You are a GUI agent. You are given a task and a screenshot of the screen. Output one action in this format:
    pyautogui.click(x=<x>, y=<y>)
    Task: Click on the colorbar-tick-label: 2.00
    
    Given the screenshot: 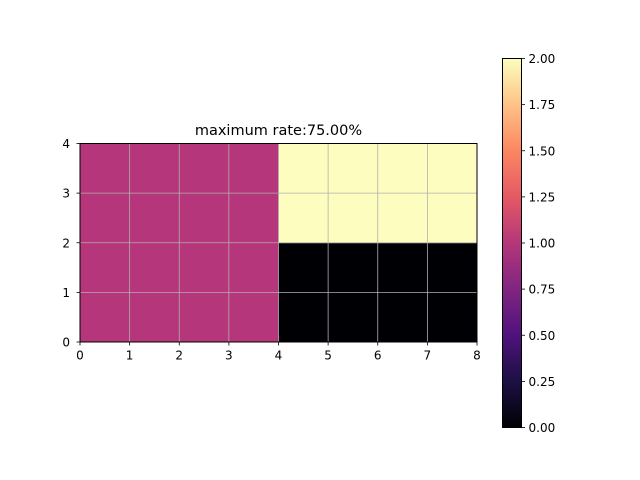 What is the action you would take?
    pyautogui.click(x=542, y=59)
    